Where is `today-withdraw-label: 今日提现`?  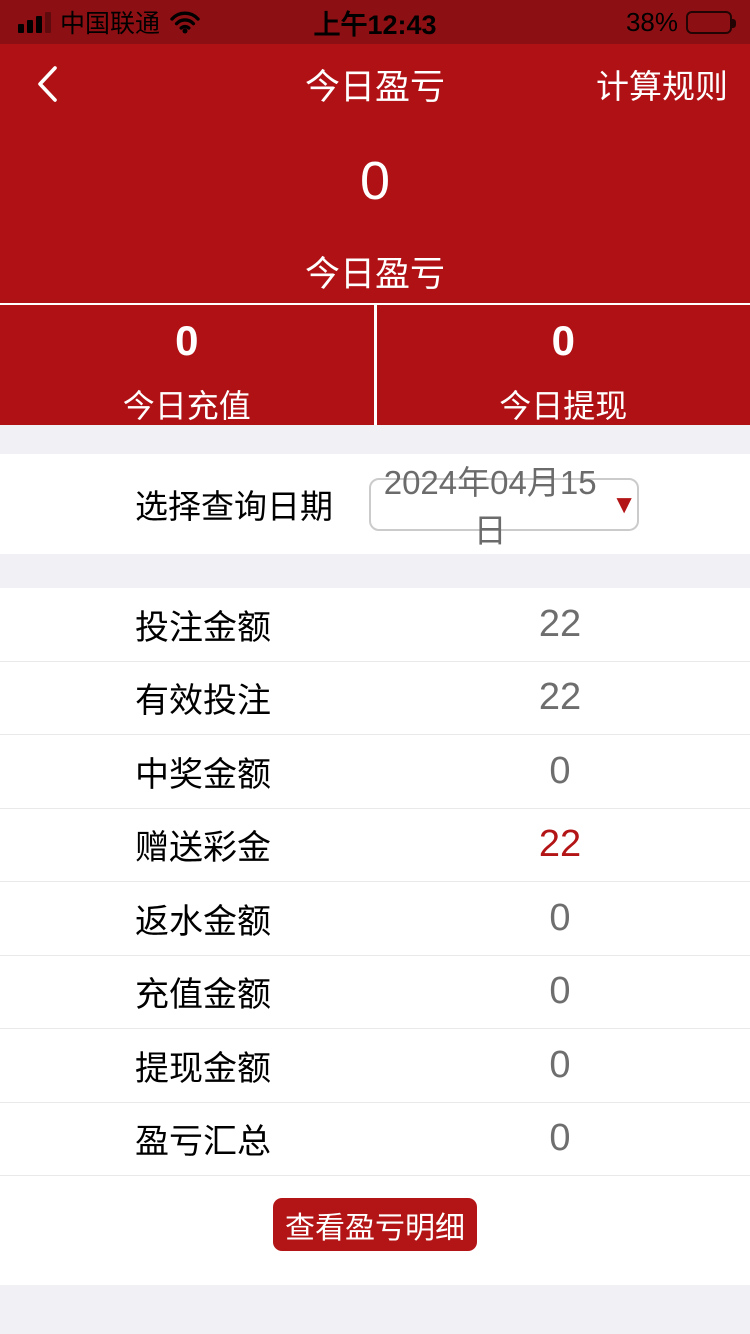 today-withdraw-label: 今日提现 is located at coordinates (563, 406).